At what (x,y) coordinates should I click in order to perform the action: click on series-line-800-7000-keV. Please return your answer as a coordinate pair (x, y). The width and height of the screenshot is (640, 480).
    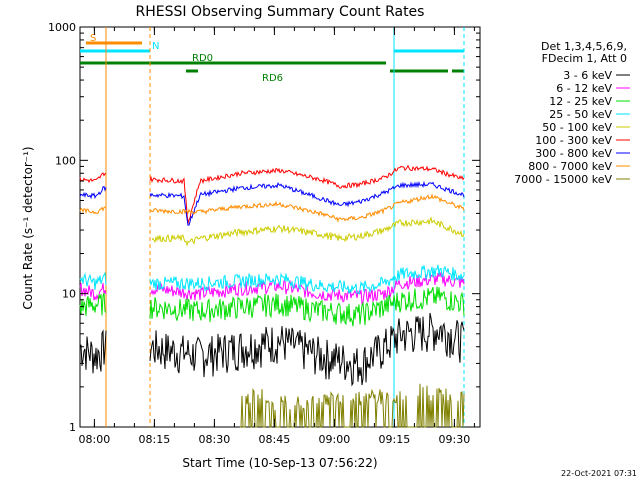
    Looking at the image, I should click on (272, 208).